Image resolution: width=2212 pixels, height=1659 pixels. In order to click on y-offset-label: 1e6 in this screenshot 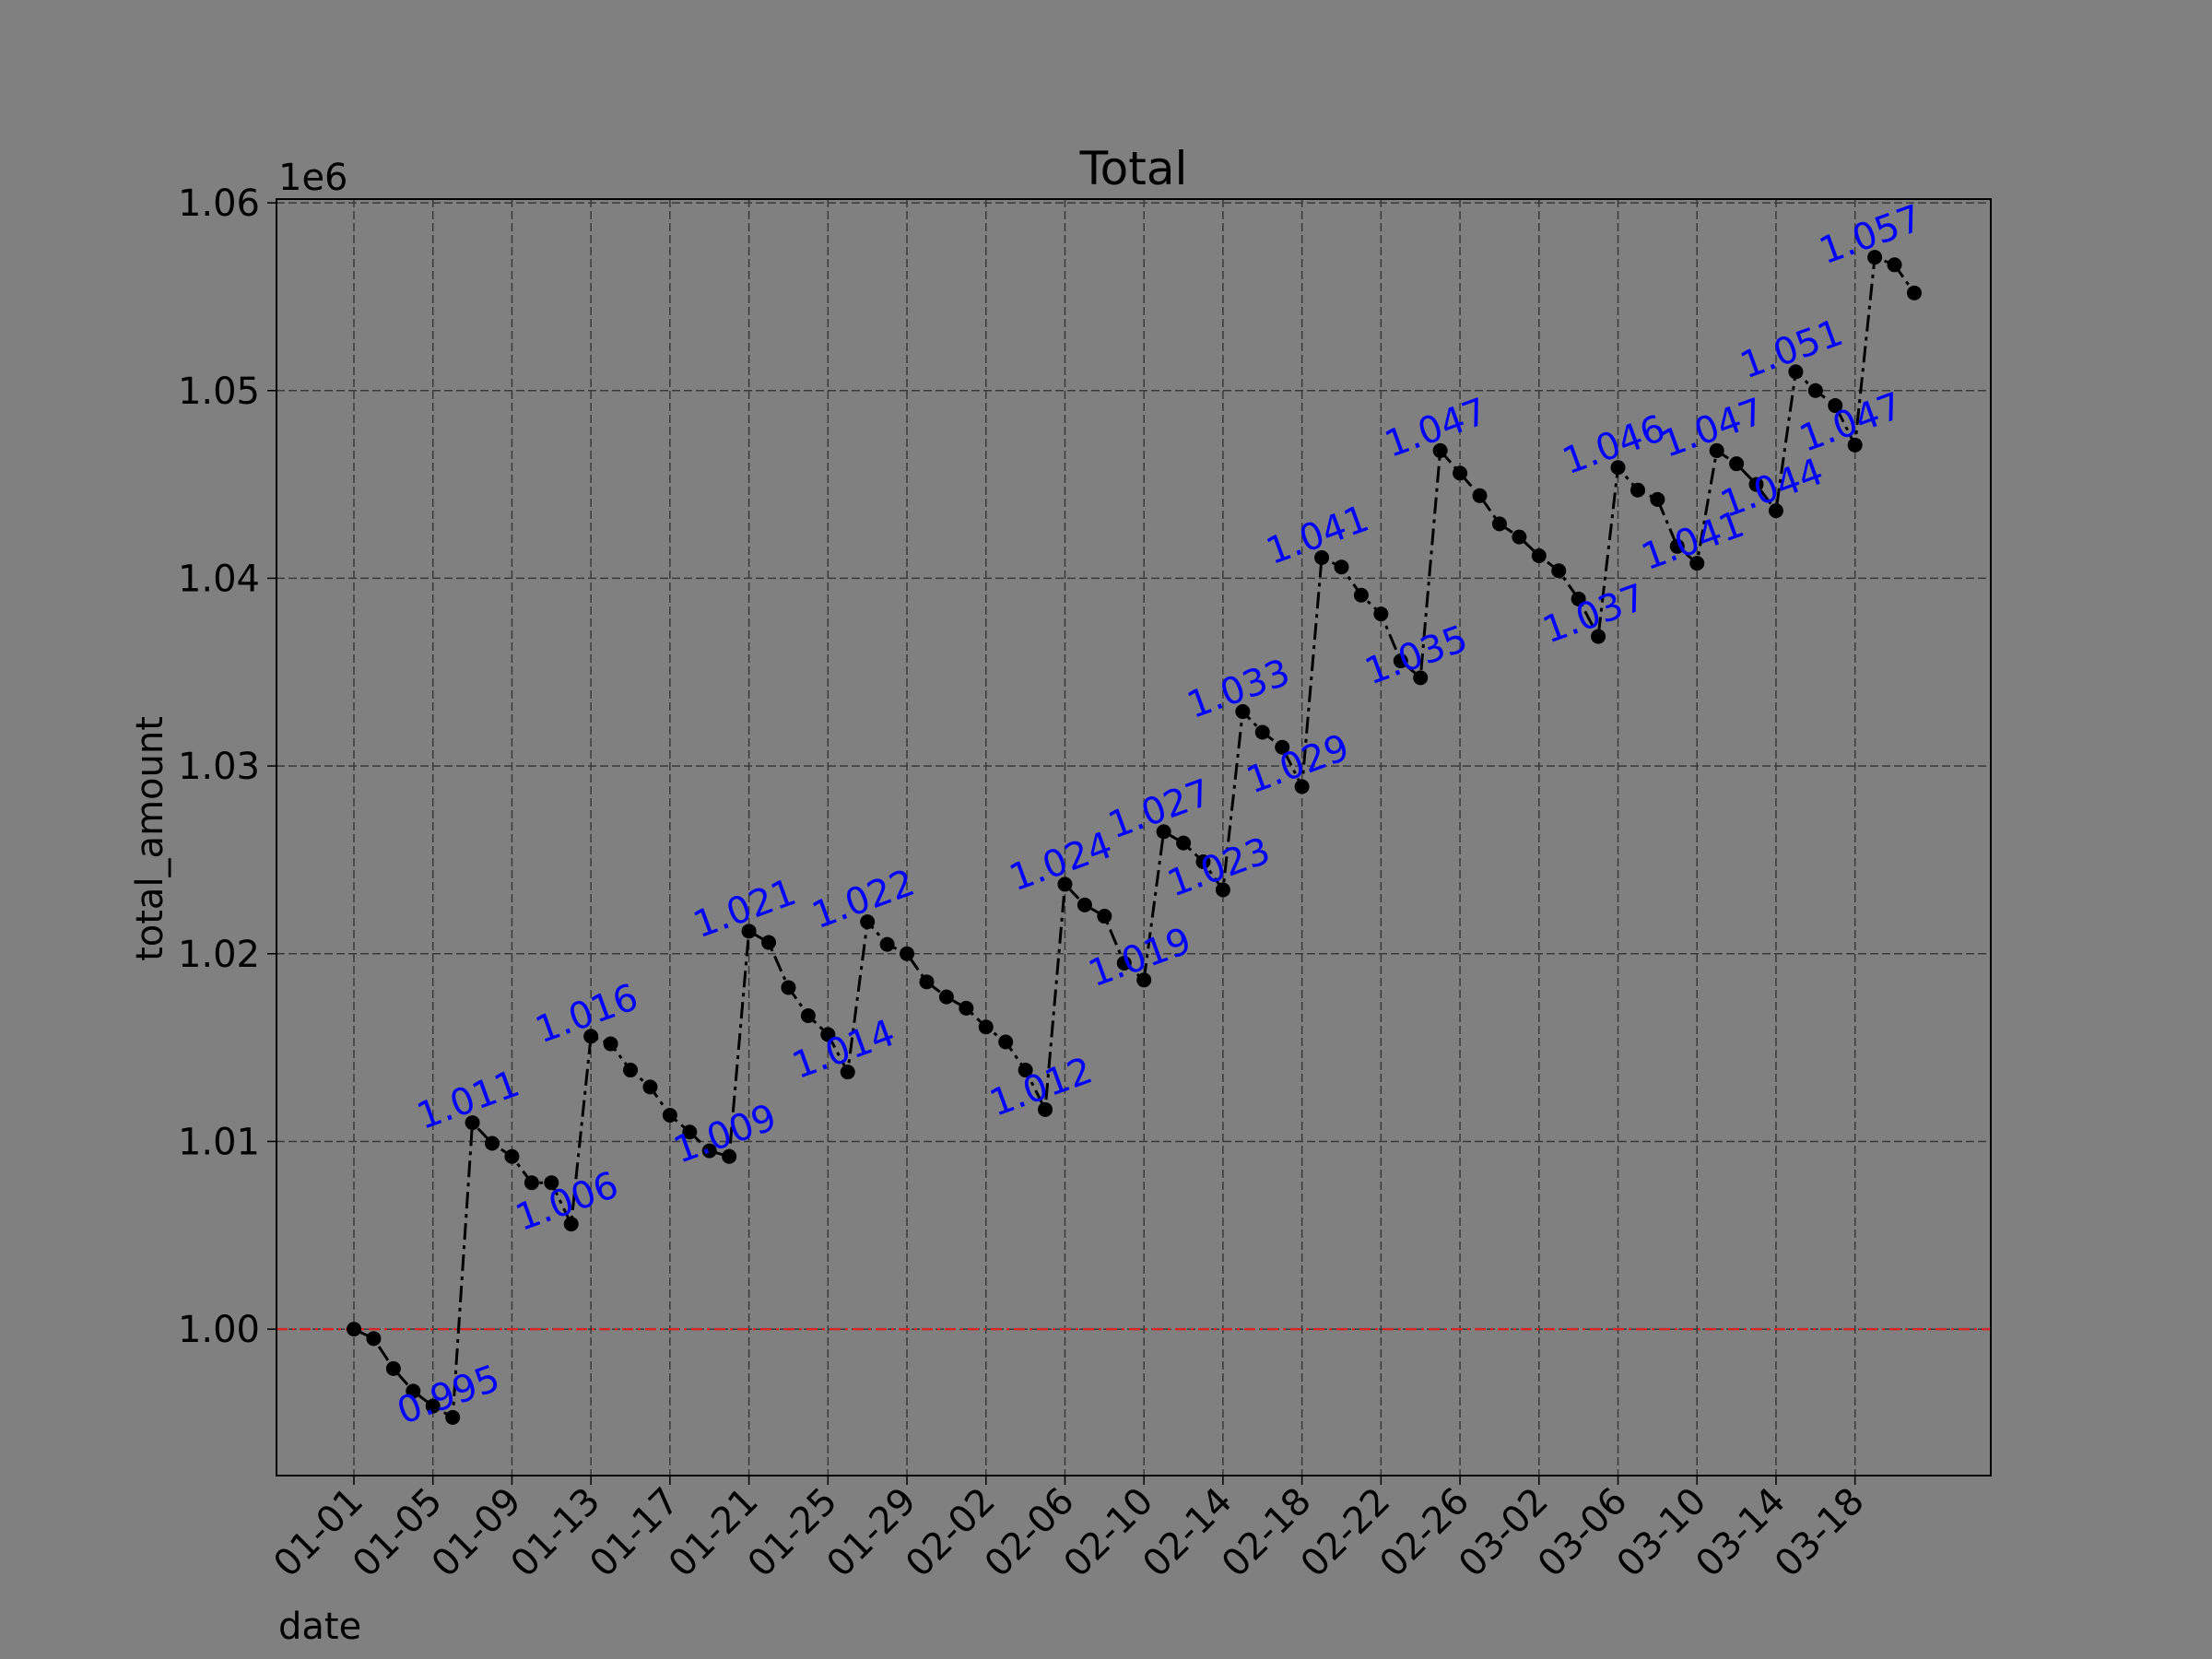, I will do `click(313, 178)`.